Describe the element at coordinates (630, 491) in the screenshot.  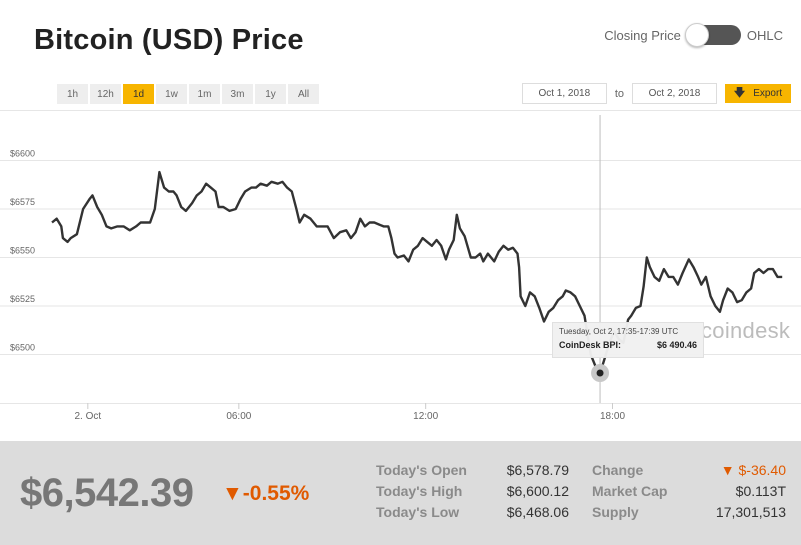
I see `market-cap-label: Market Cap` at that location.